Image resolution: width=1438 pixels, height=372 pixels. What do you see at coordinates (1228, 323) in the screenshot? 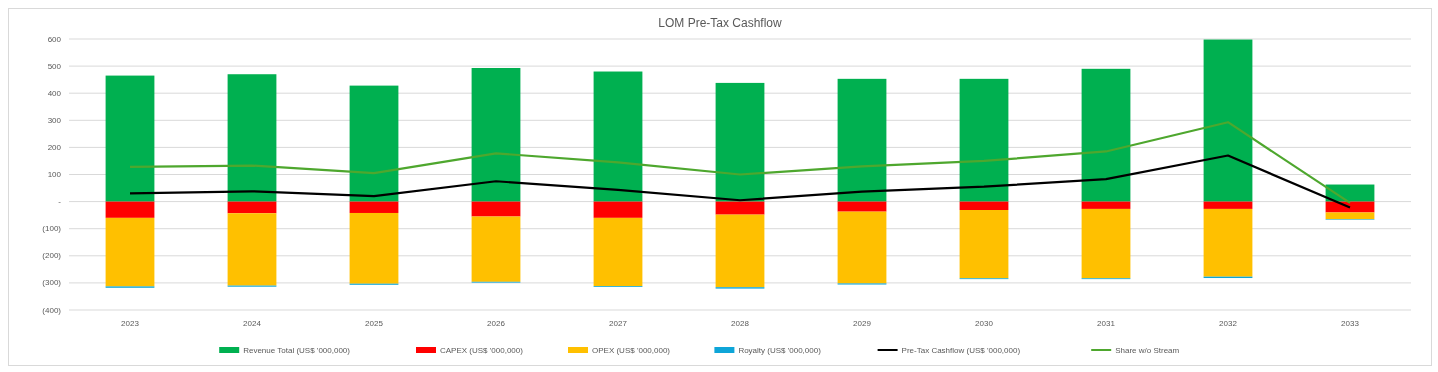
I see `x-tick-label: 2032` at bounding box center [1228, 323].